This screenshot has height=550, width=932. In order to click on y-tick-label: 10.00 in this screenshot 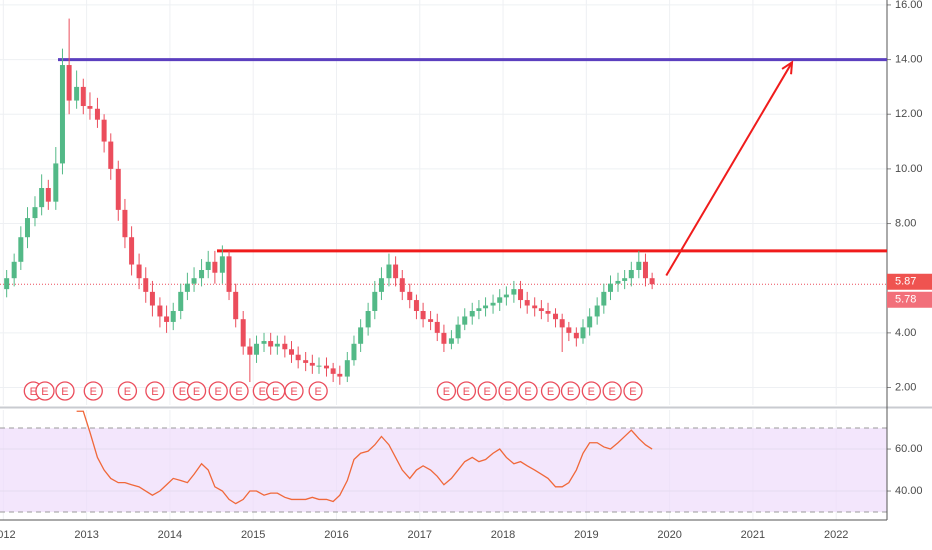, I will do `click(909, 169)`.